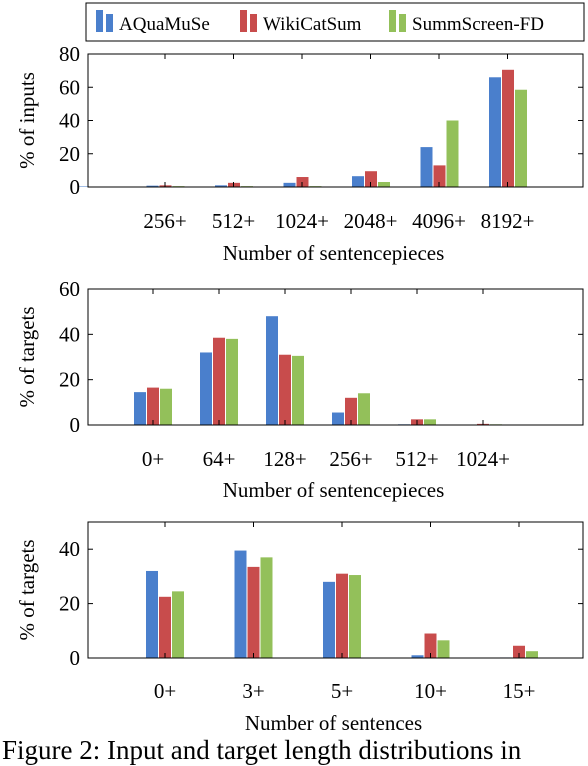 The height and width of the screenshot is (766, 588). I want to click on ytick-label-1-2: 40, so click(69, 334).